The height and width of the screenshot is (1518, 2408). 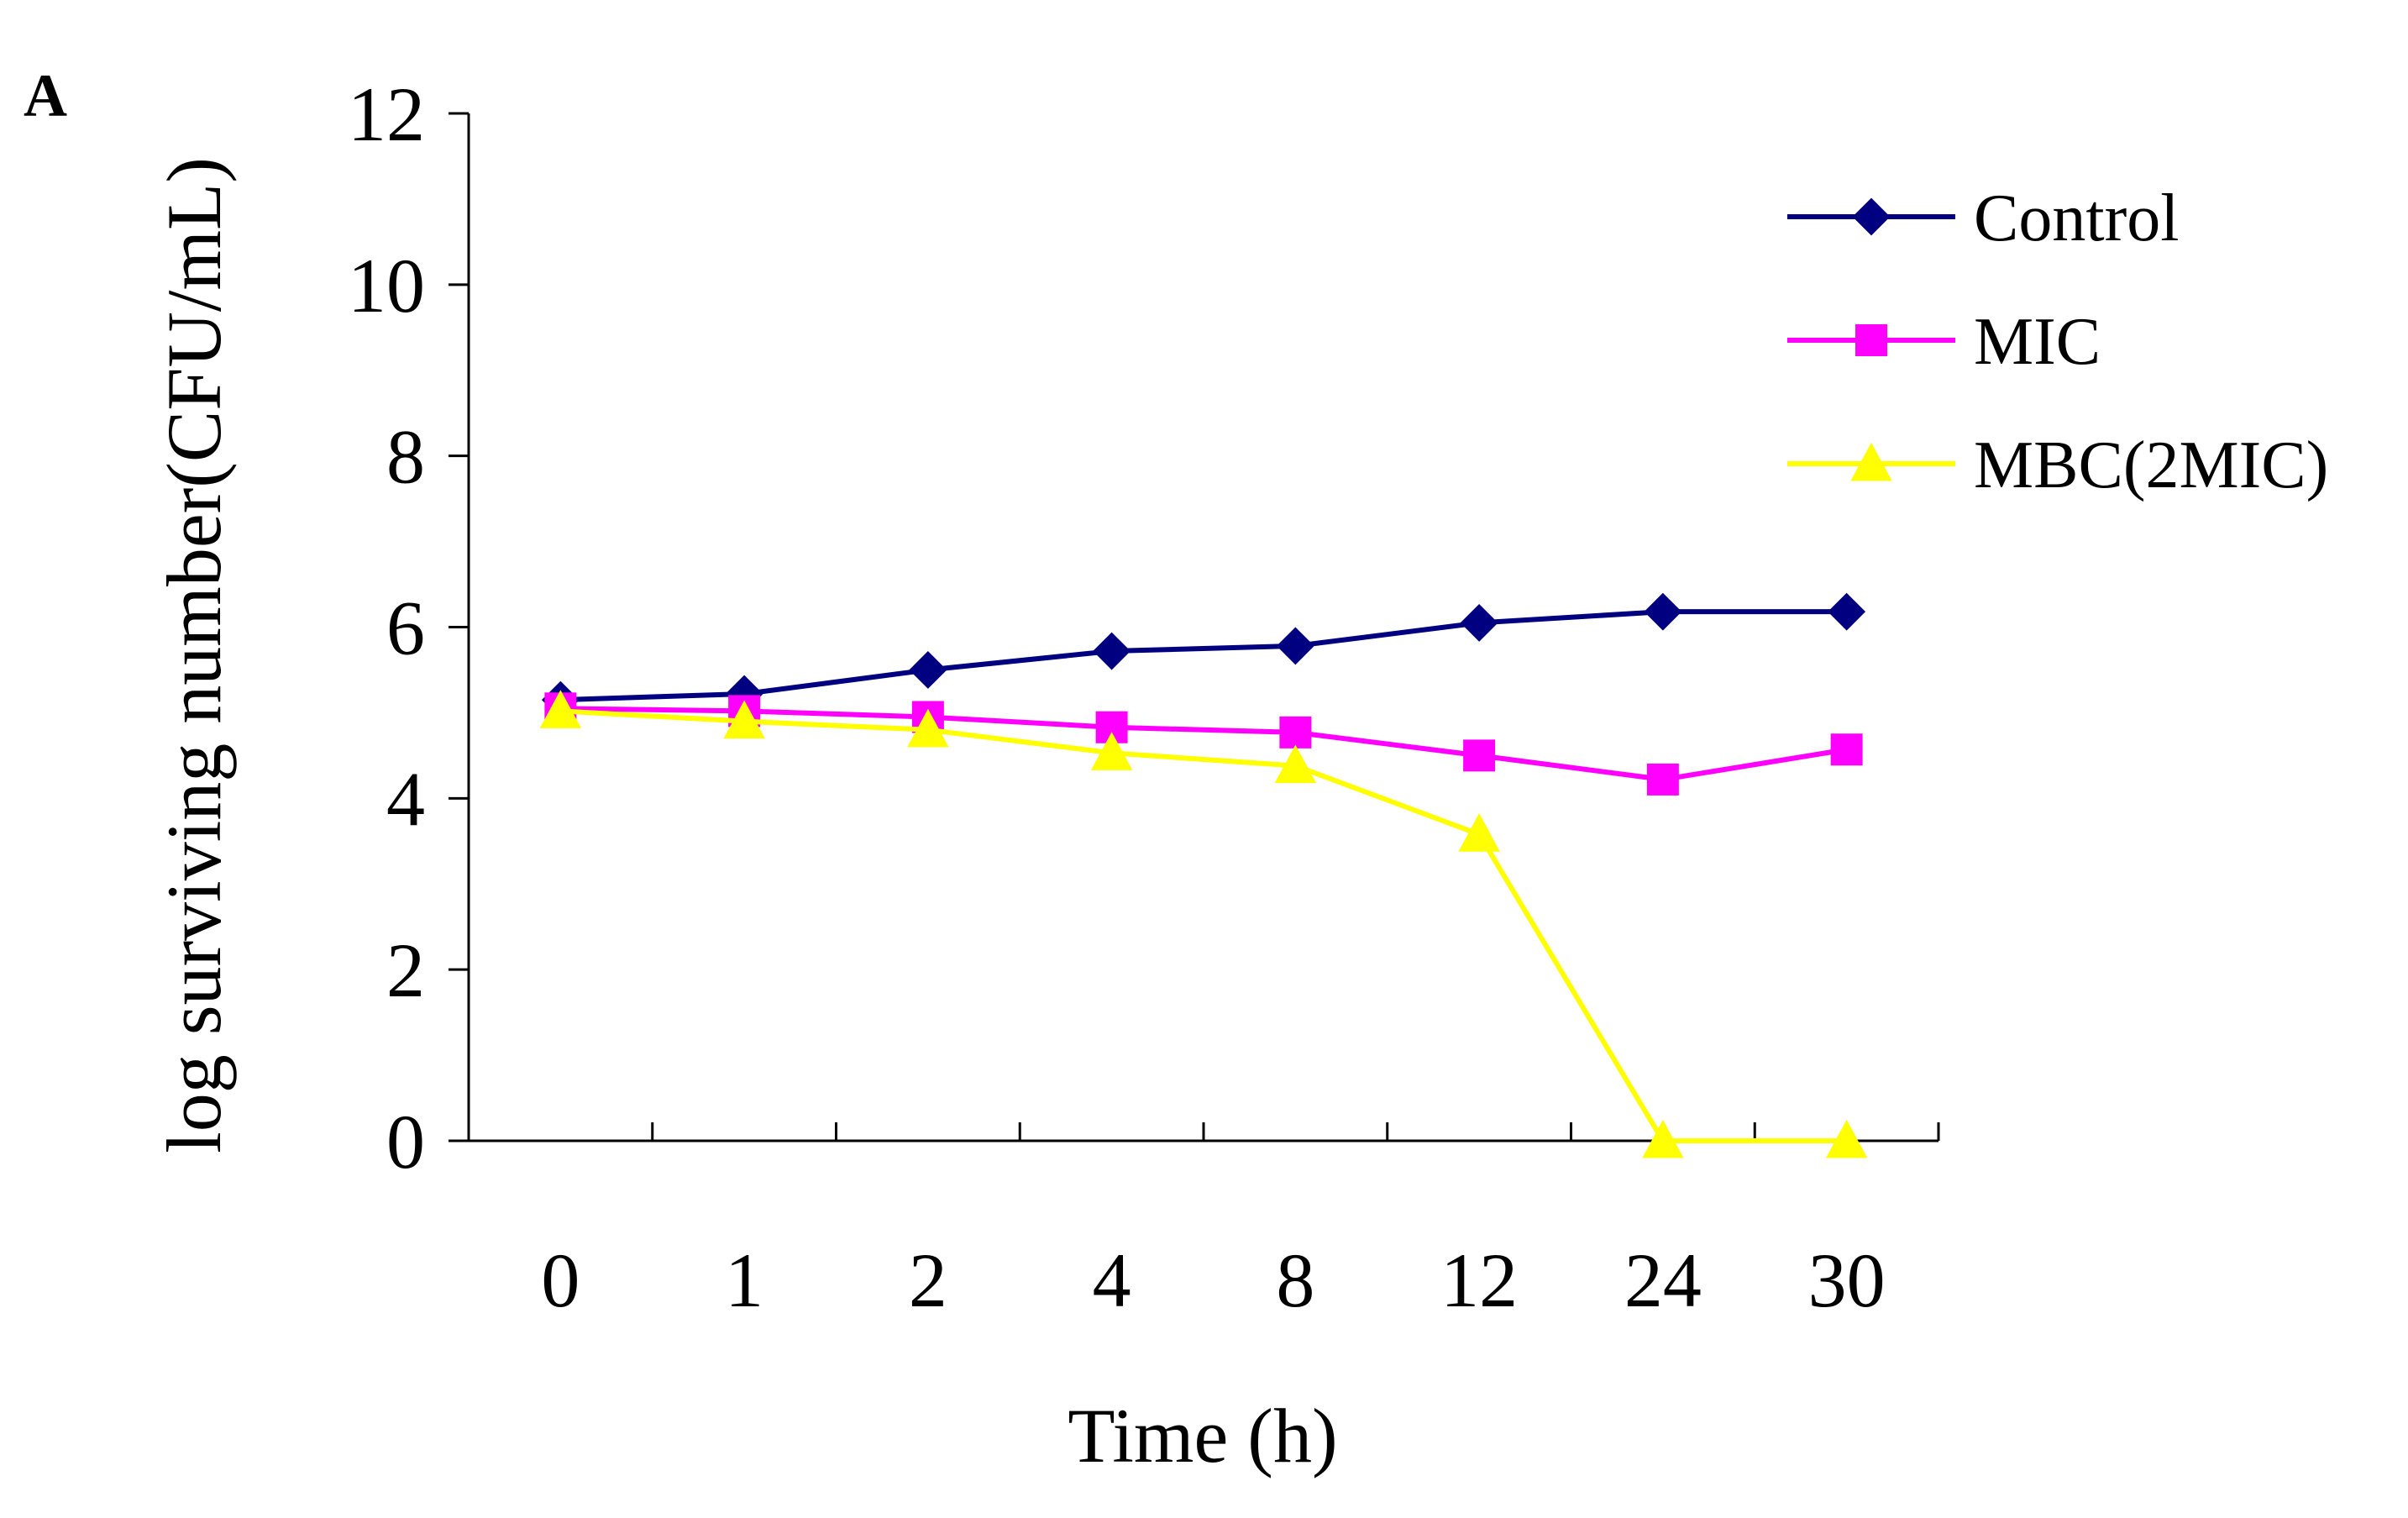 I want to click on y-tick-label: 6, so click(x=405, y=628).